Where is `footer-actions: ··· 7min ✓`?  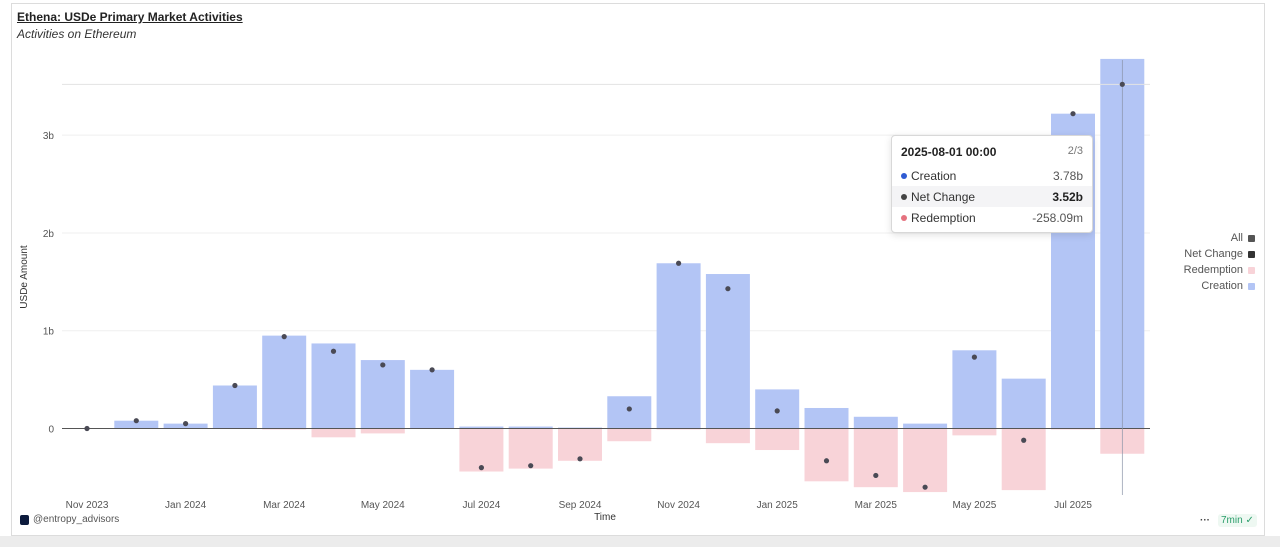
footer-actions: ··· 7min ✓ is located at coordinates (1228, 520).